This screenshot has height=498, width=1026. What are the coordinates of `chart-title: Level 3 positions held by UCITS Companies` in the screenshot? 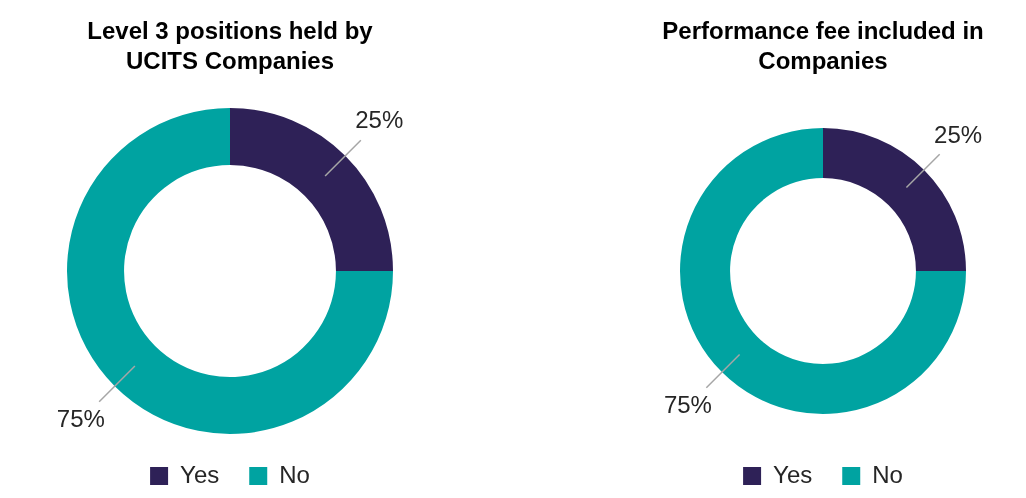 It's located at (230, 46).